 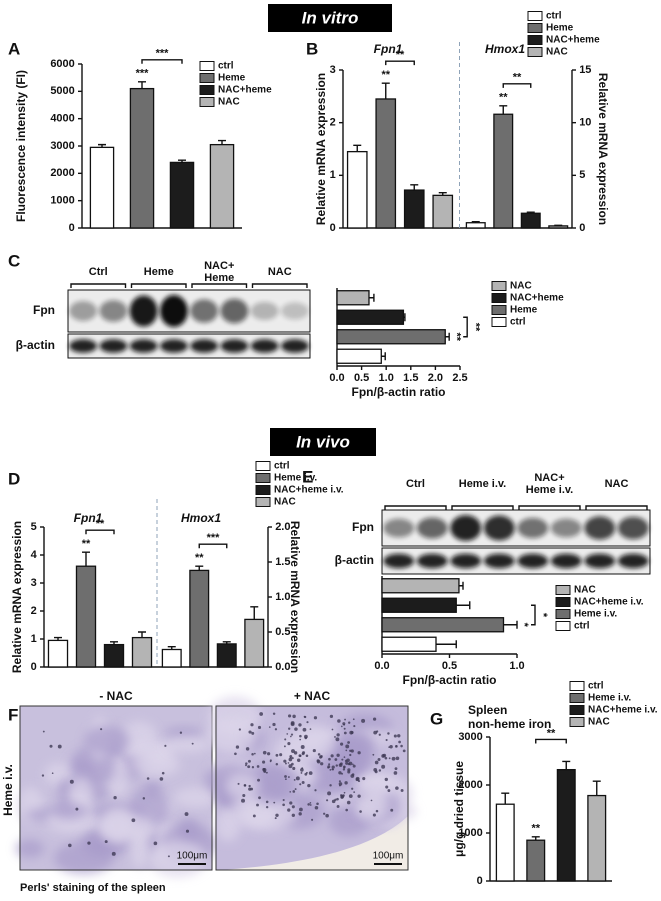 What do you see at coordinates (333, 123) in the screenshot?
I see `y-tick-label: 2` at bounding box center [333, 123].